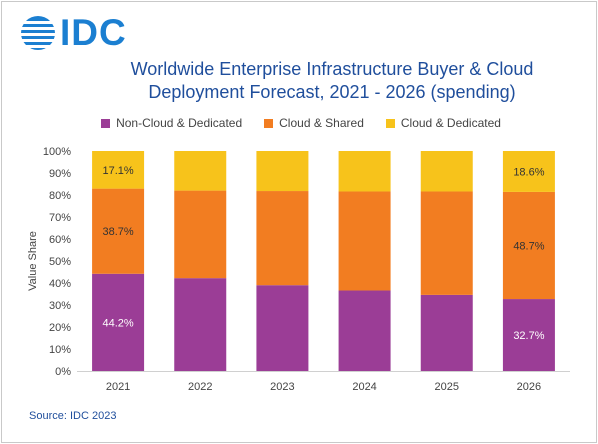 This screenshot has height=444, width=598. Describe the element at coordinates (73, 416) in the screenshot. I see `source-note: Source: IDC 2023` at that location.